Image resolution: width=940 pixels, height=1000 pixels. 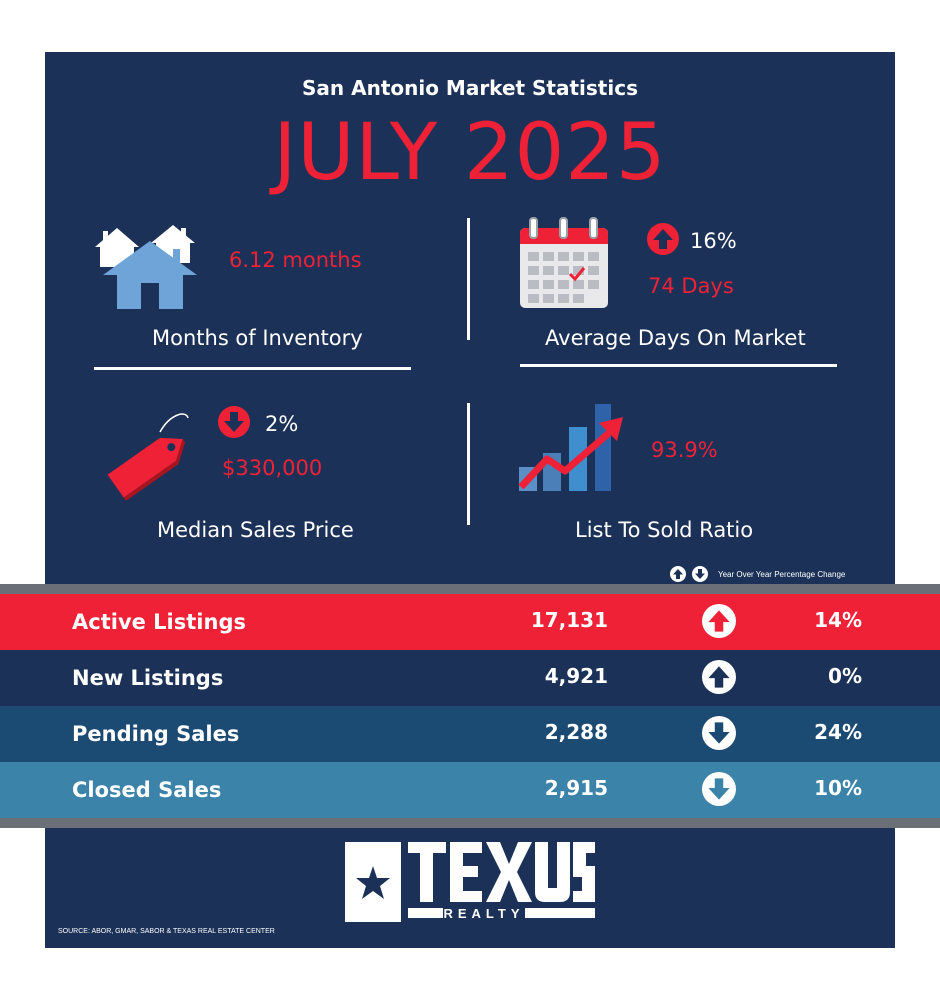 I want to click on median-price-value: $330,000, so click(x=272, y=468).